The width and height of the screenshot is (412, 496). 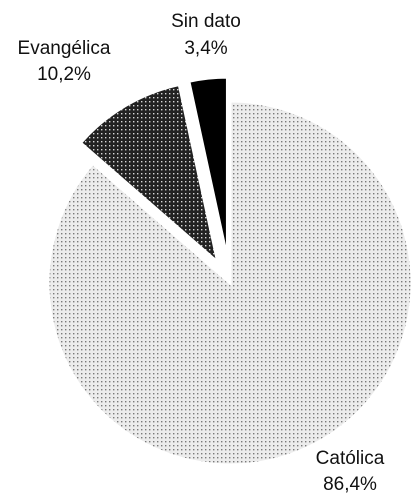 I want to click on pie-slice-sin-dato, so click(x=208, y=167).